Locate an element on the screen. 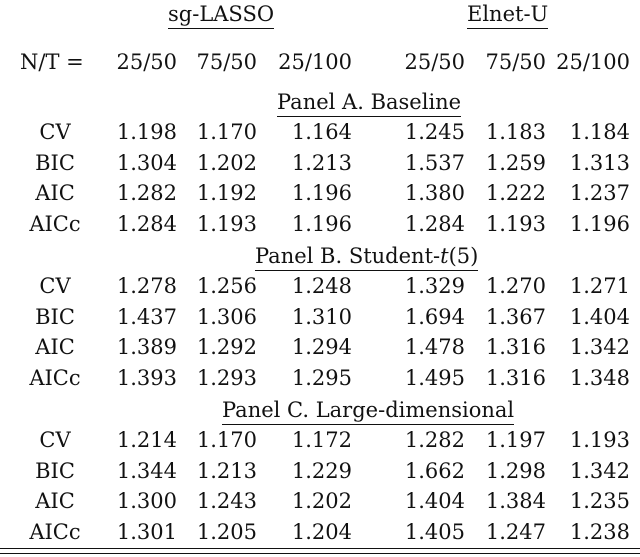  table-cell: 1.183 is located at coordinates (515, 132).